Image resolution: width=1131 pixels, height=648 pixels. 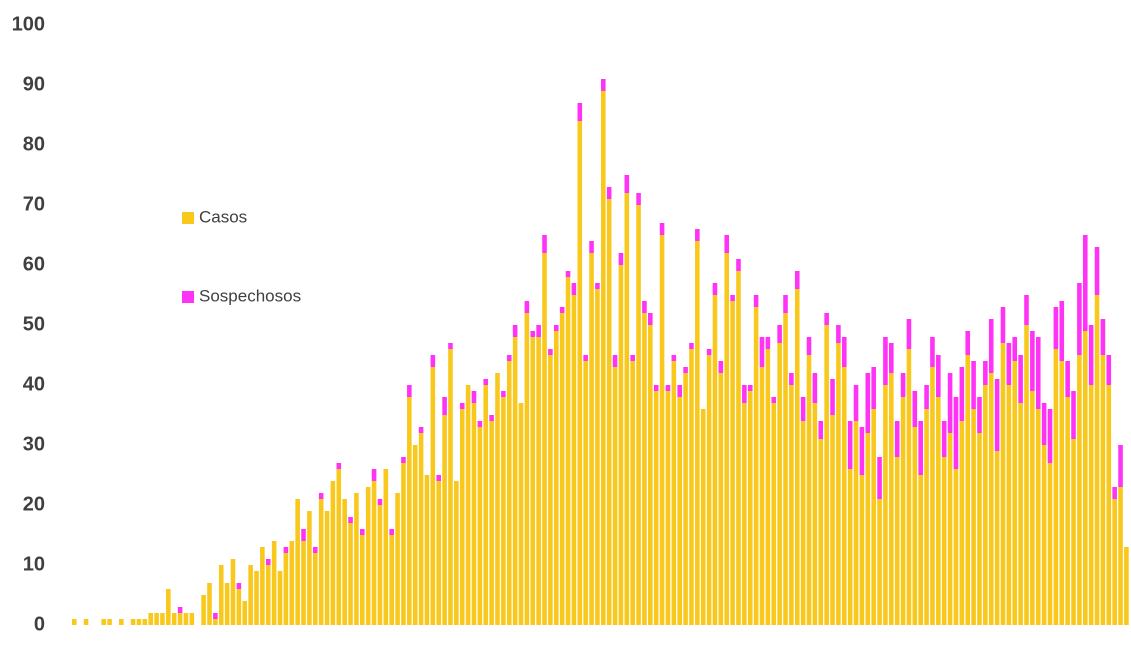 What do you see at coordinates (34, 564) in the screenshot?
I see `y-tick-label: 10` at bounding box center [34, 564].